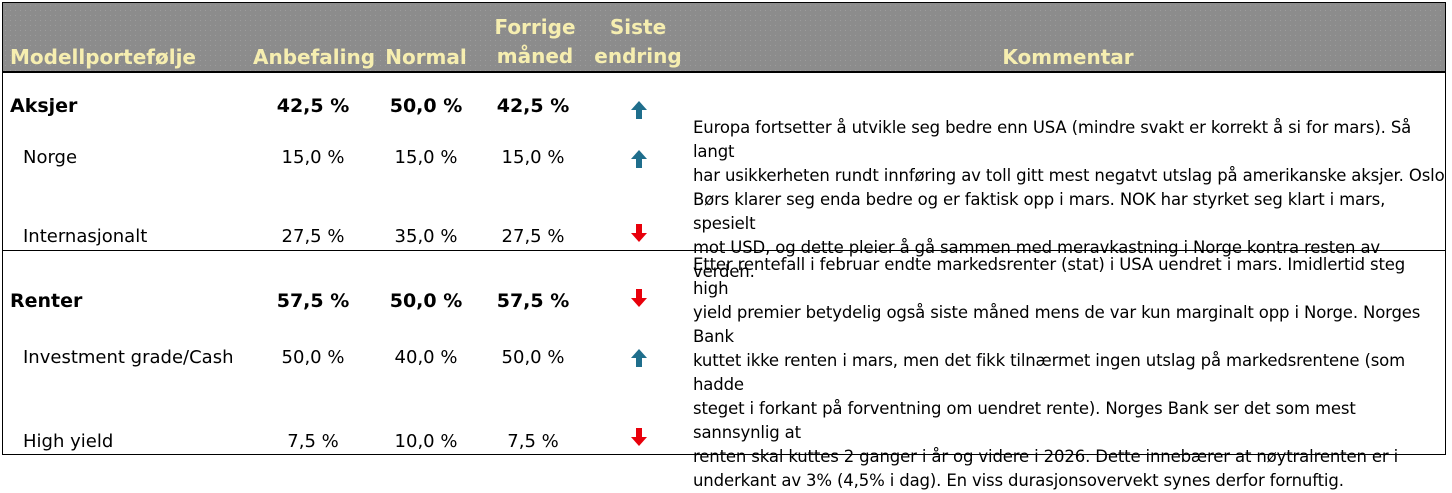 The image size is (1452, 493). What do you see at coordinates (128, 357) in the screenshot?
I see `row-label-investment-grade: Investment grade/Cash` at bounding box center [128, 357].